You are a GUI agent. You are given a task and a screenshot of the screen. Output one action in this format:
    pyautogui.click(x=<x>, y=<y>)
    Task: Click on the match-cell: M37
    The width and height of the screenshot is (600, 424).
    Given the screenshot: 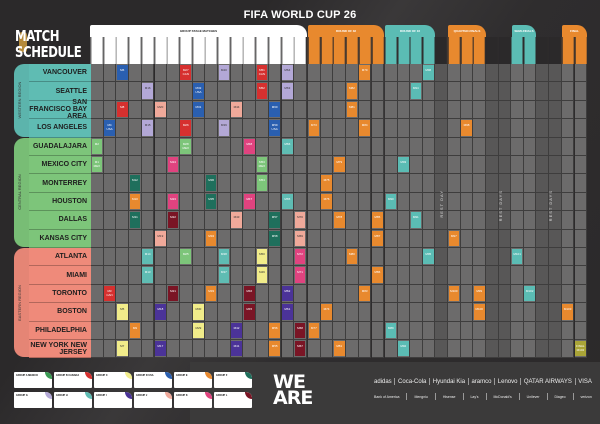 What is the action you would take?
    pyautogui.click(x=224, y=275)
    